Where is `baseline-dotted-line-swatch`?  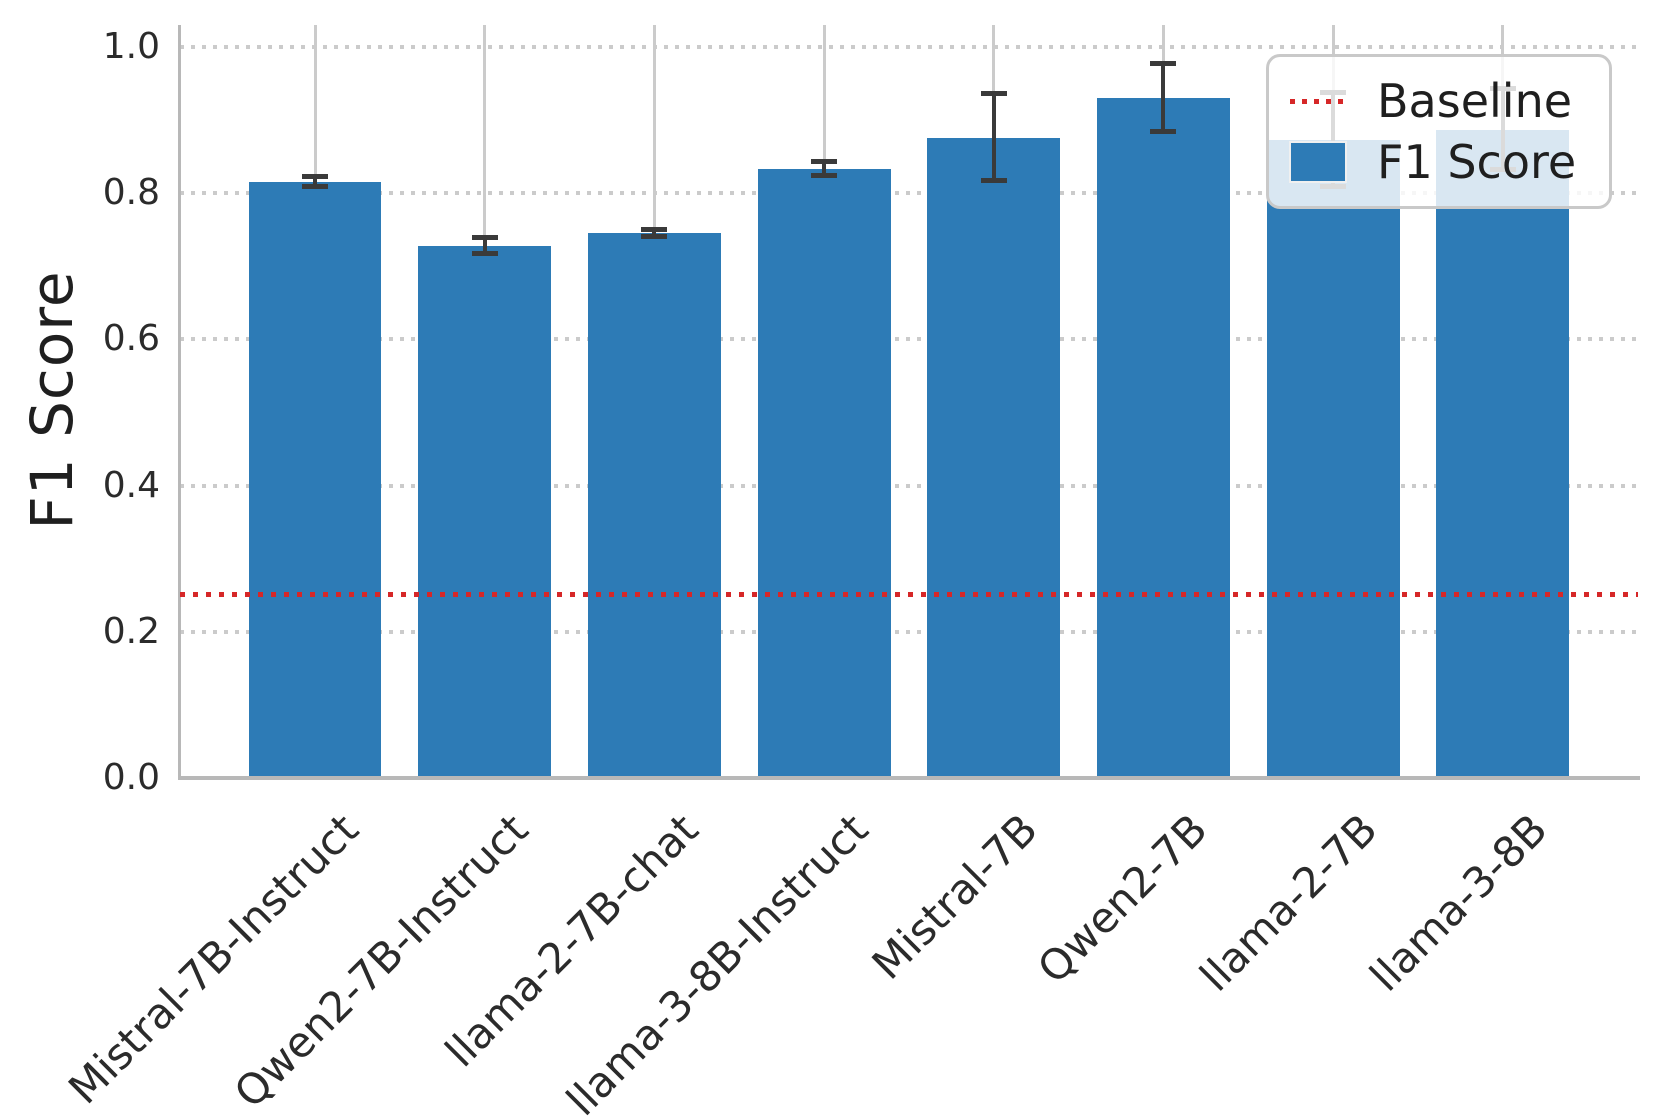 baseline-dotted-line-swatch is located at coordinates (1318, 101).